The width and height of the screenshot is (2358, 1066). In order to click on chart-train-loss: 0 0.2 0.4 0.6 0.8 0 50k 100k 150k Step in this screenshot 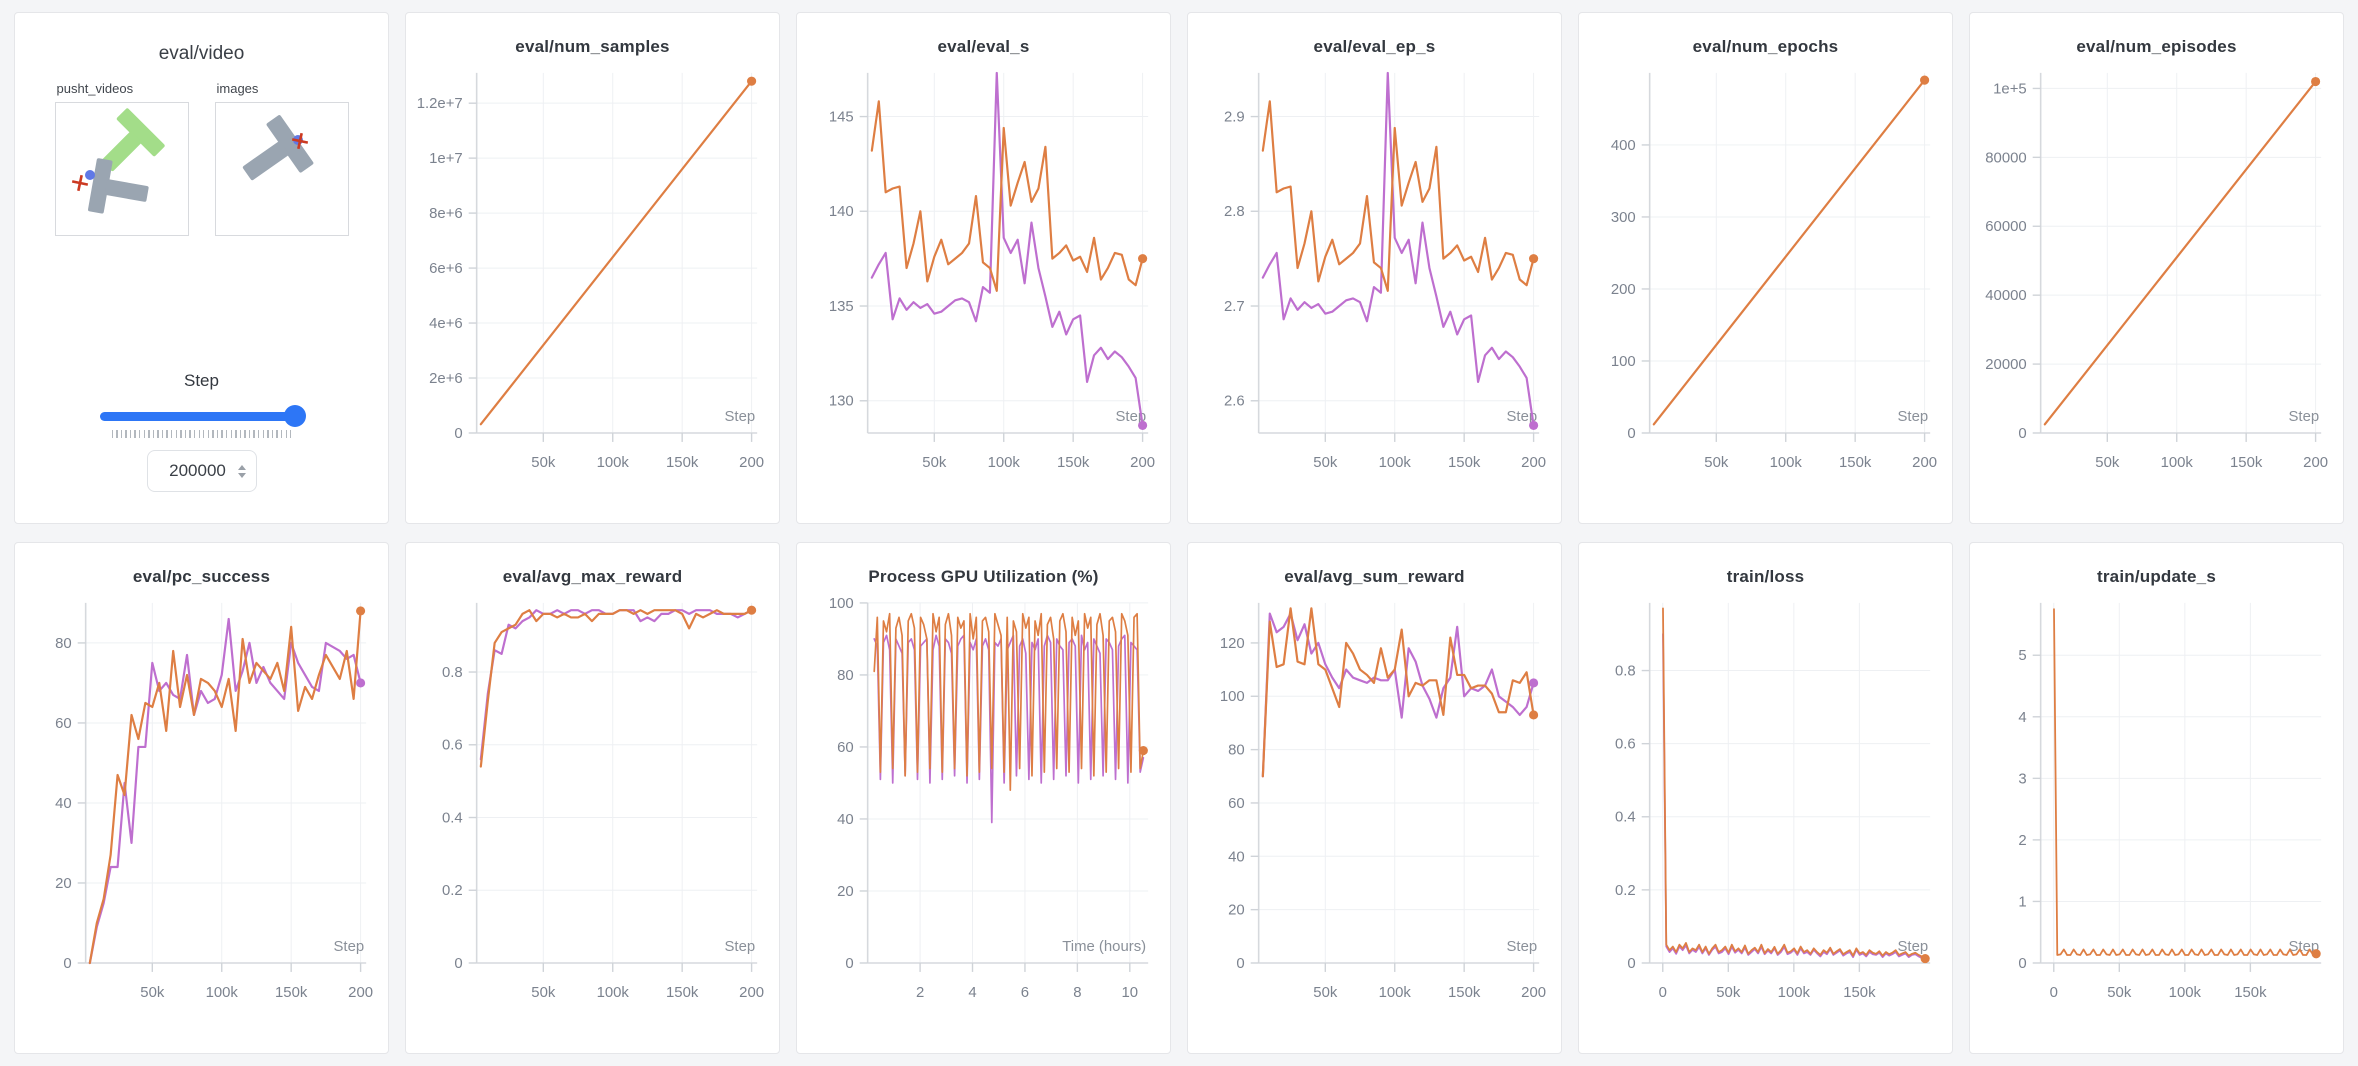, I will do `click(1765, 803)`.